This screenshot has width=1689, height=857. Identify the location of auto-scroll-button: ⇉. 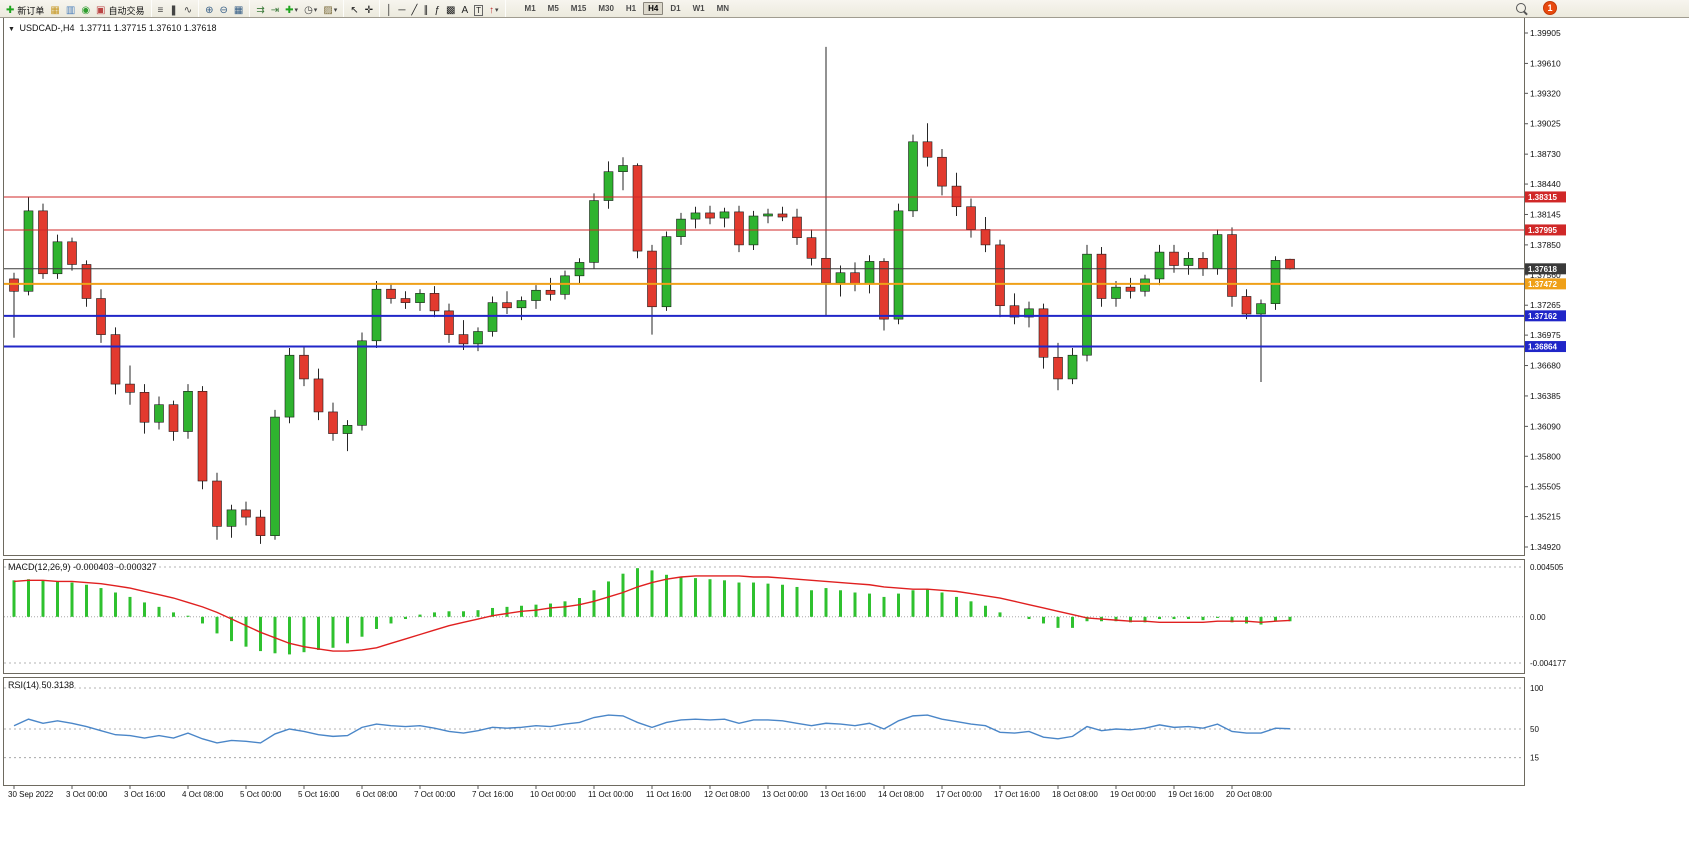
(260, 10).